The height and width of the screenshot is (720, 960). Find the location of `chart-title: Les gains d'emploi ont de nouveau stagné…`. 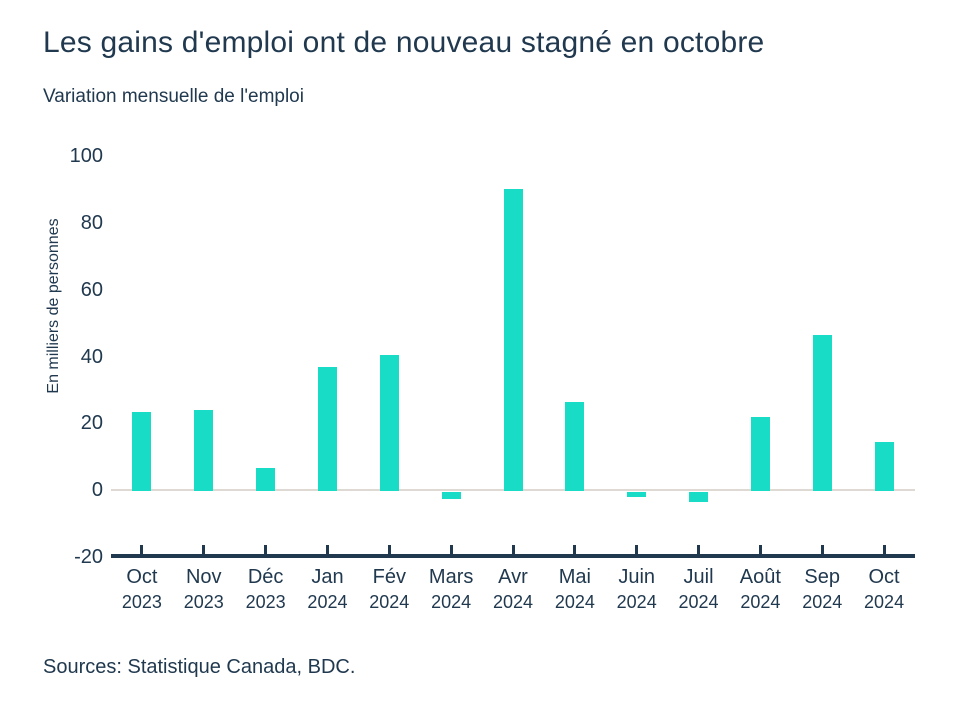

chart-title: Les gains d'emploi ont de nouveau stagné… is located at coordinates (404, 42).